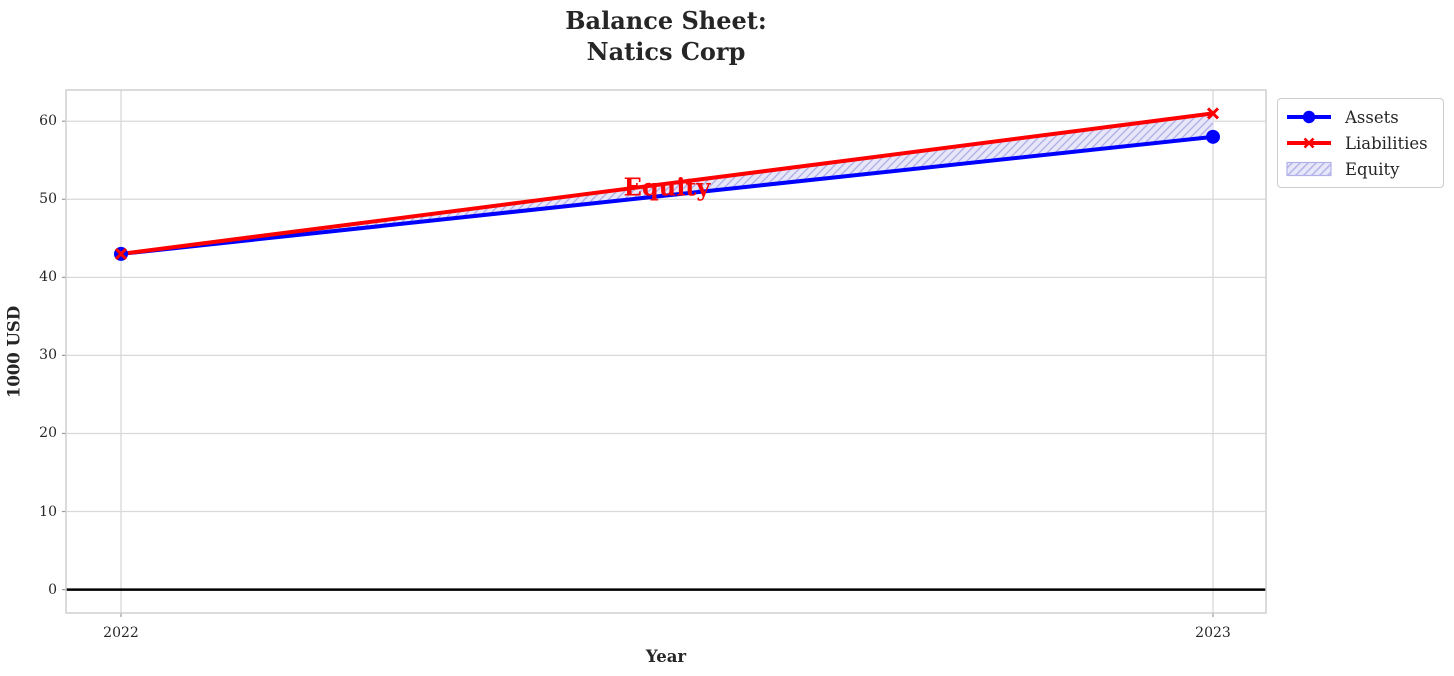  I want to click on legend-item-assets: Assets, so click(1360, 117).